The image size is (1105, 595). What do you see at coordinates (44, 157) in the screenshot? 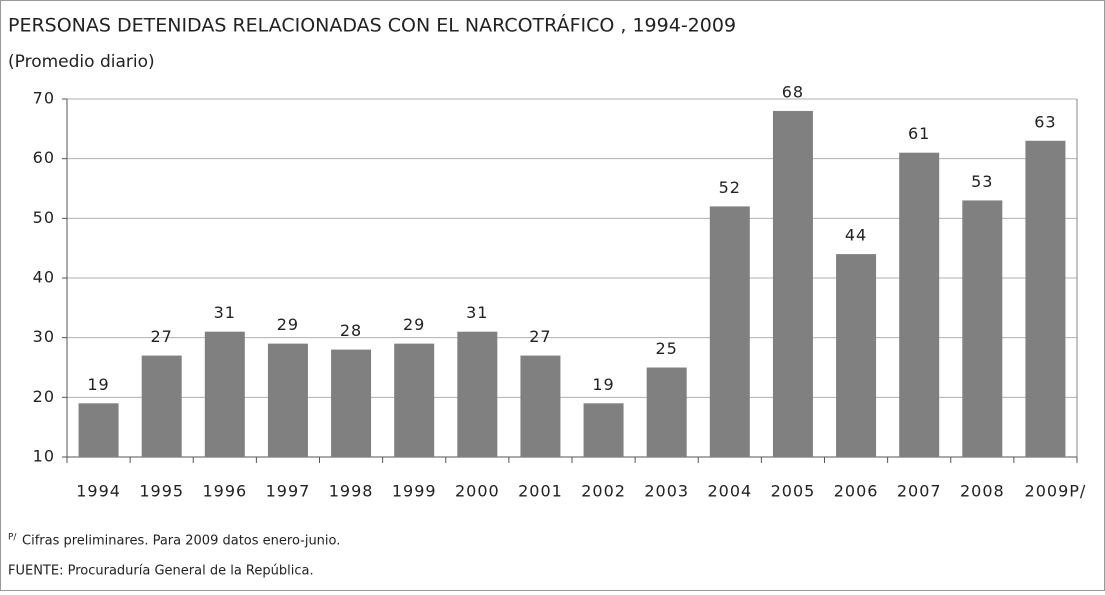
I see `y-tick-label: 60` at bounding box center [44, 157].